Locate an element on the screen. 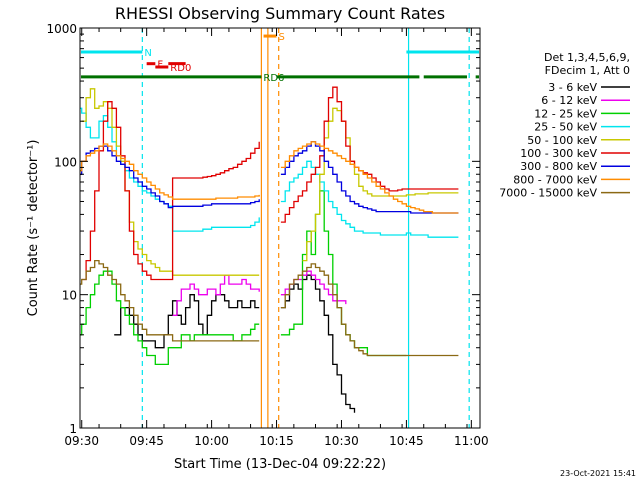 The height and width of the screenshot is (480, 640). chart-title: RHESSI Observing Summary Count Rates is located at coordinates (280, 13).